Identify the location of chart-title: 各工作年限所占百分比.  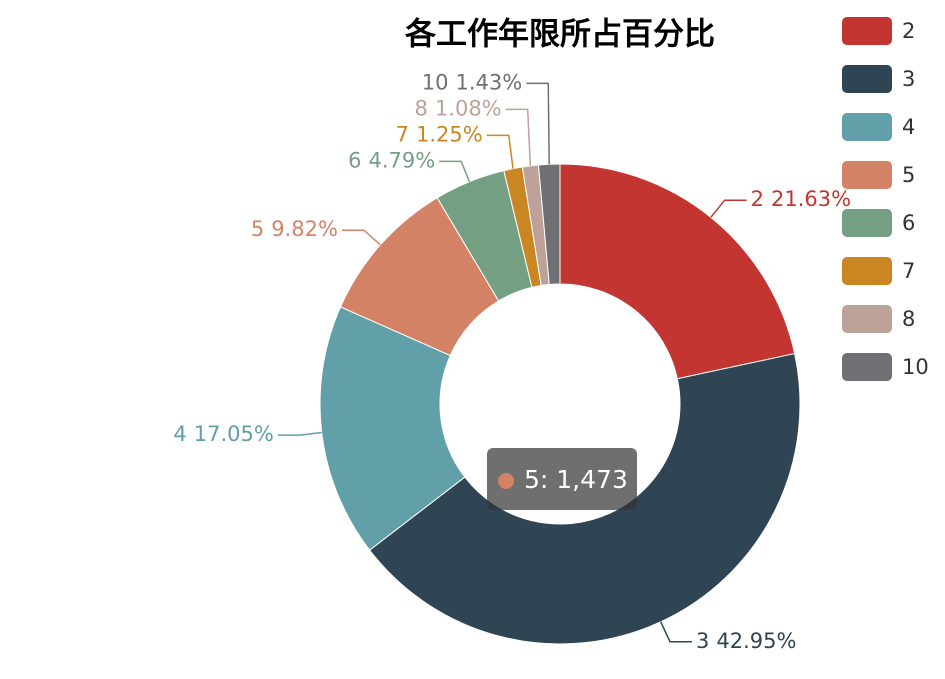
(559, 35).